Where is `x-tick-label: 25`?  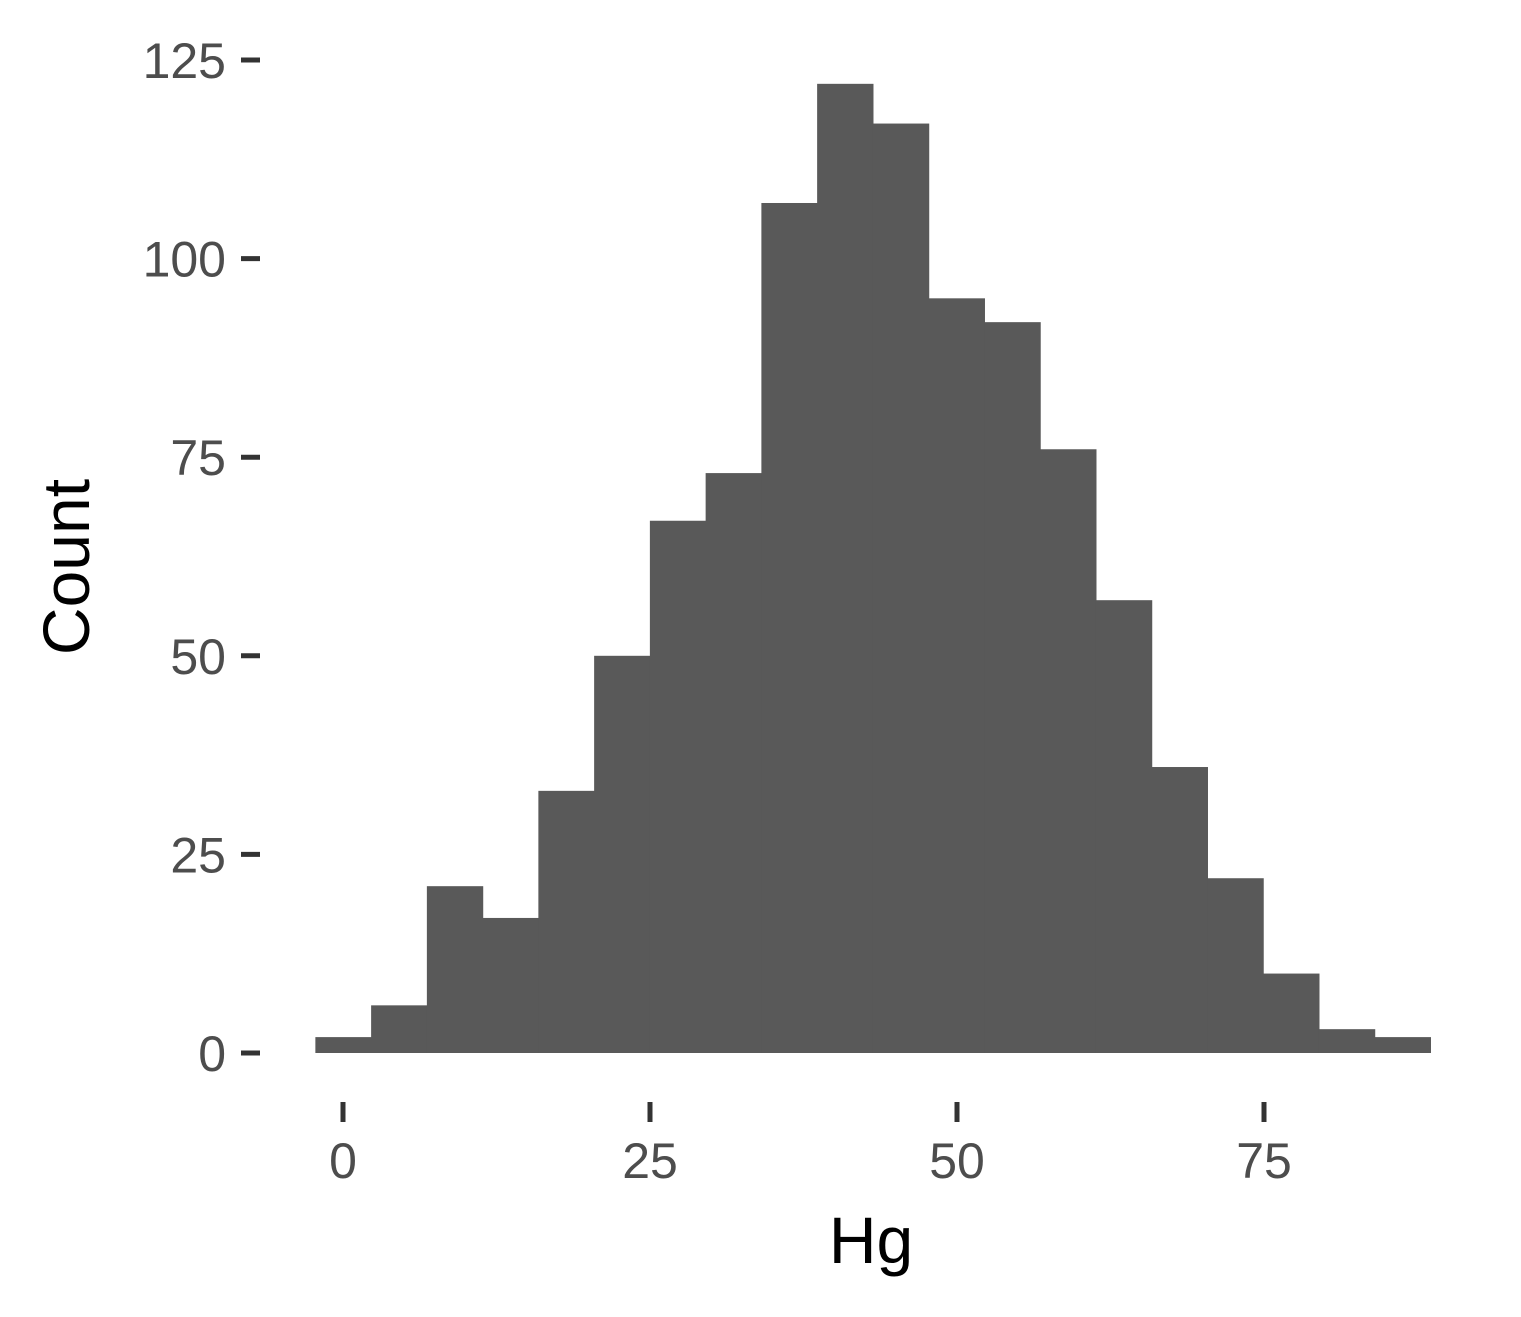
x-tick-label: 25 is located at coordinates (650, 1161).